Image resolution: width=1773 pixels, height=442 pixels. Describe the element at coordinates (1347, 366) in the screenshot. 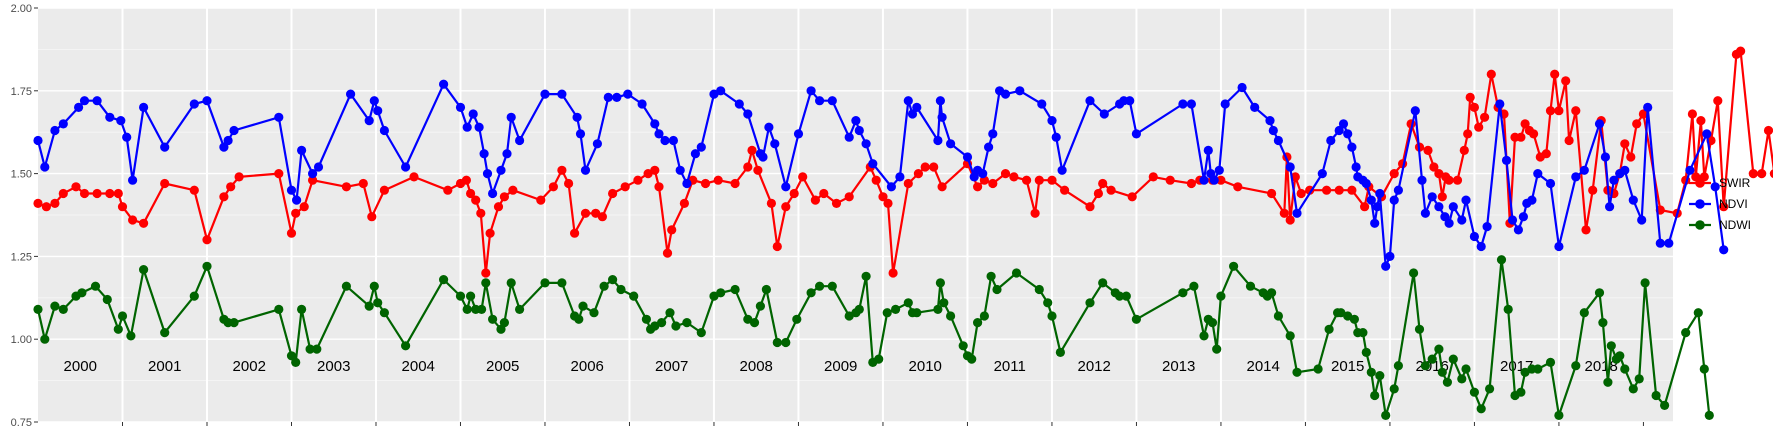

I see `year-label: 2015` at that location.